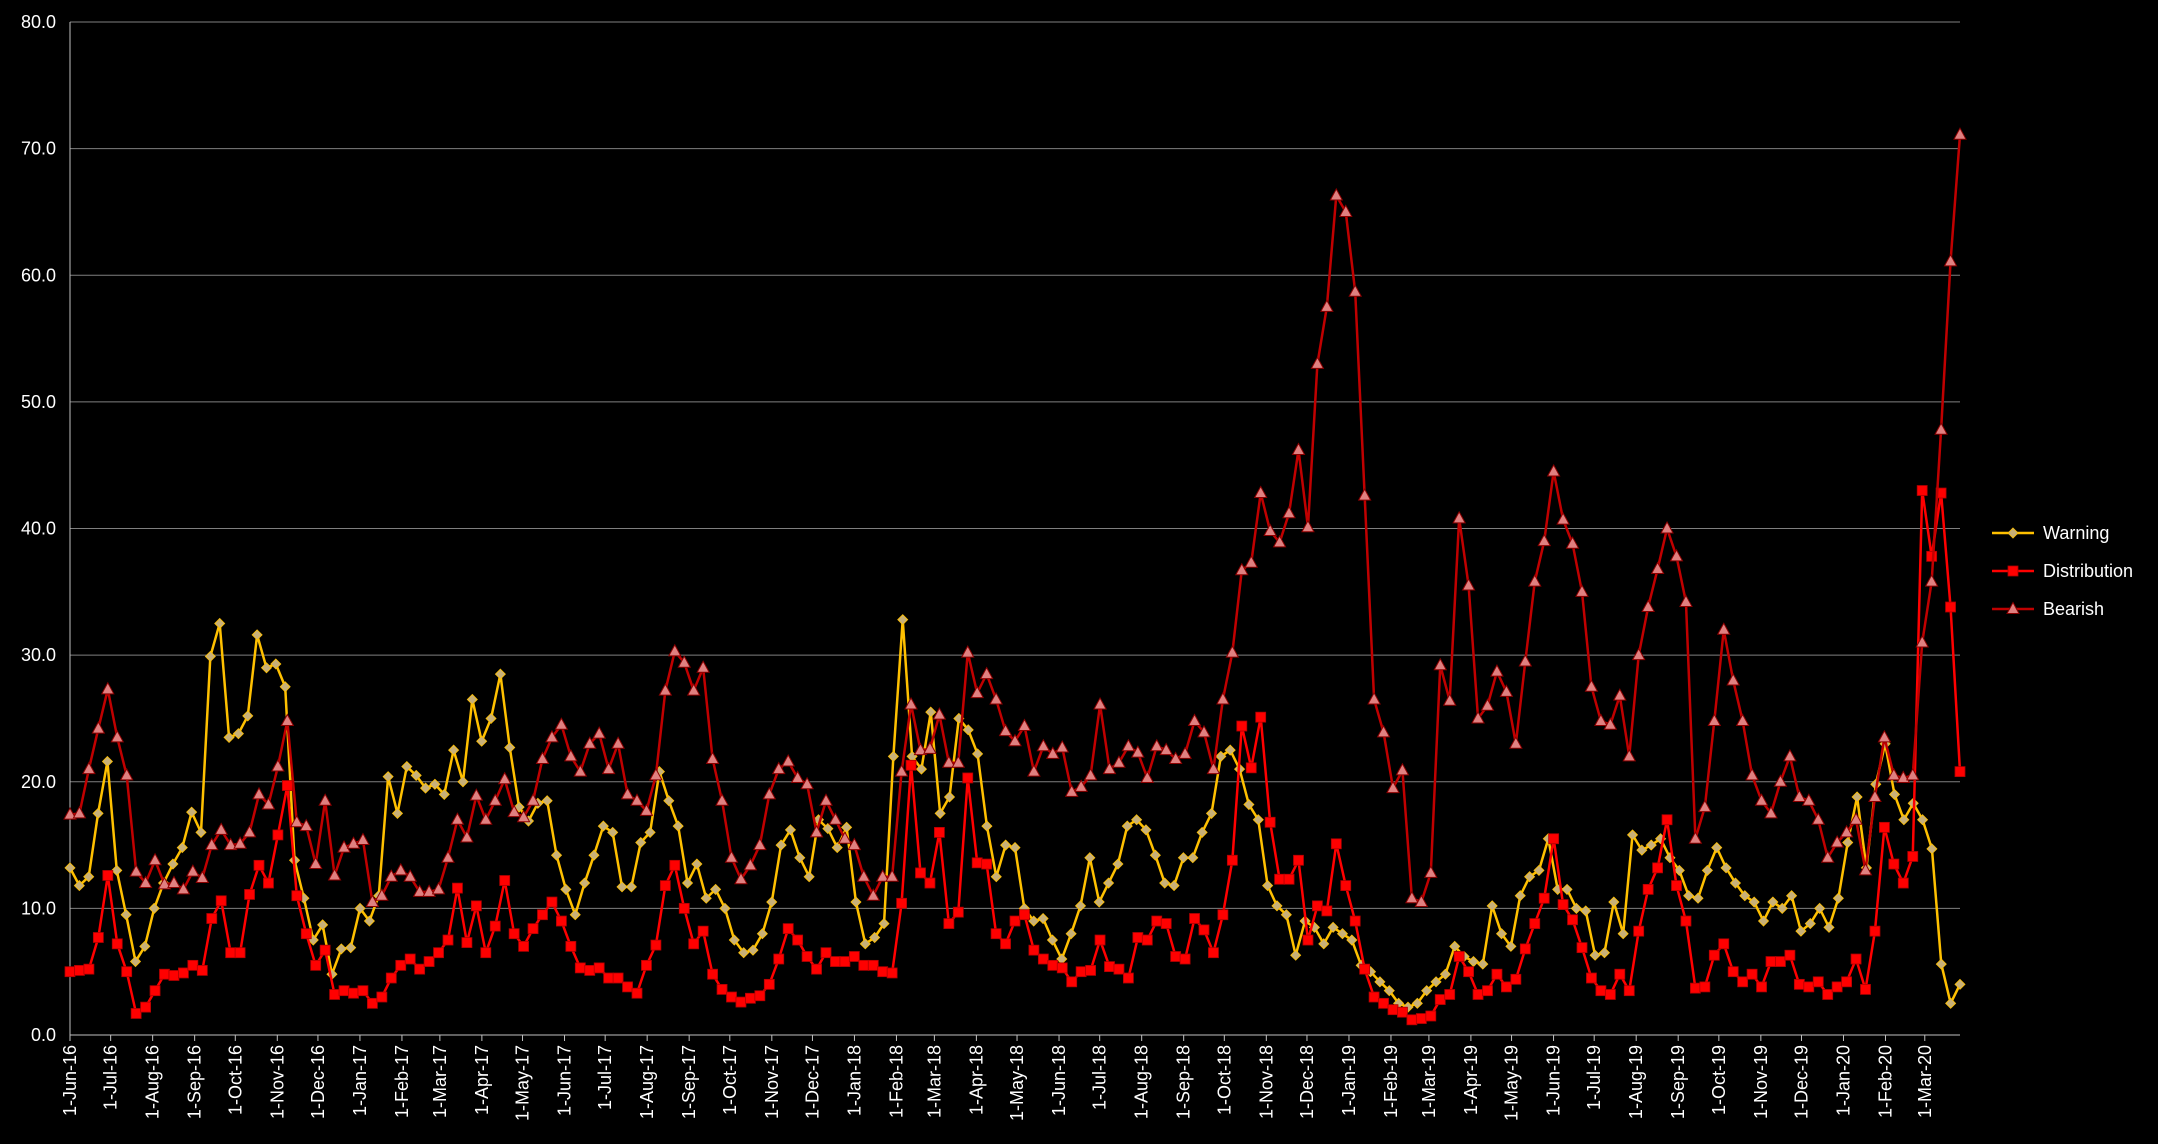 The height and width of the screenshot is (1144, 2158). What do you see at coordinates (2013, 571) in the screenshot?
I see `legend-marker` at bounding box center [2013, 571].